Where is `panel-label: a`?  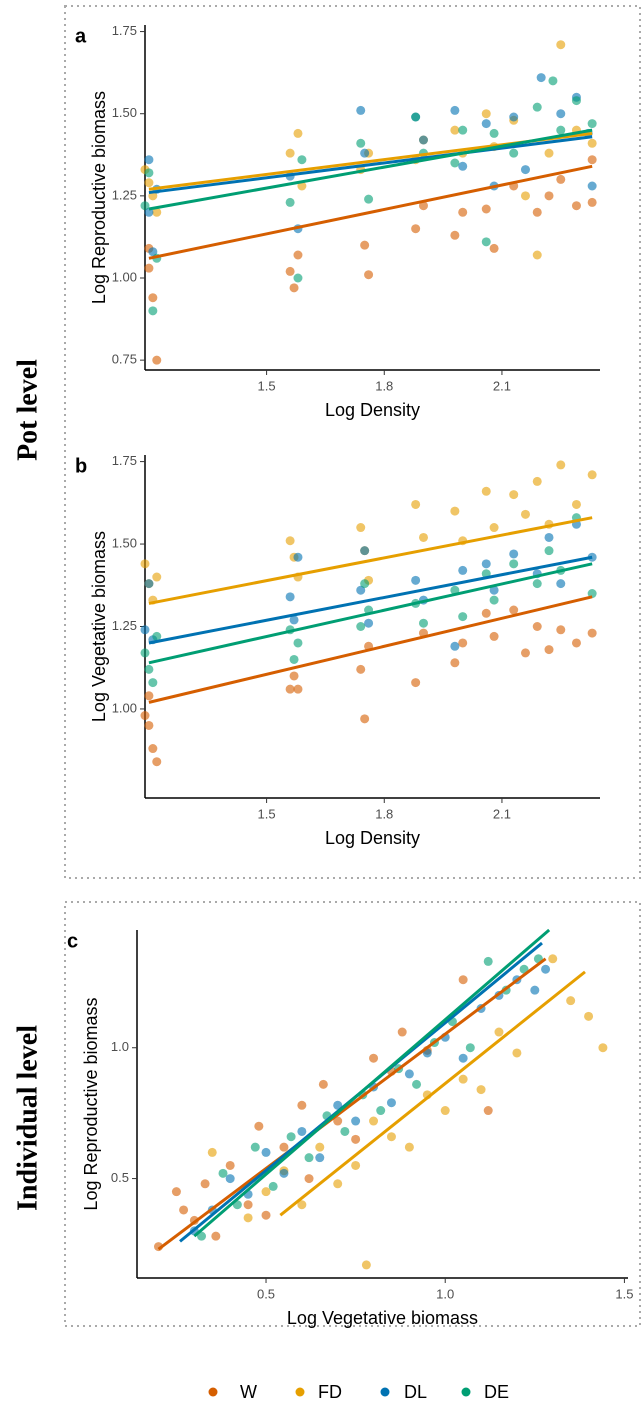 panel-label: a is located at coordinates (81, 36).